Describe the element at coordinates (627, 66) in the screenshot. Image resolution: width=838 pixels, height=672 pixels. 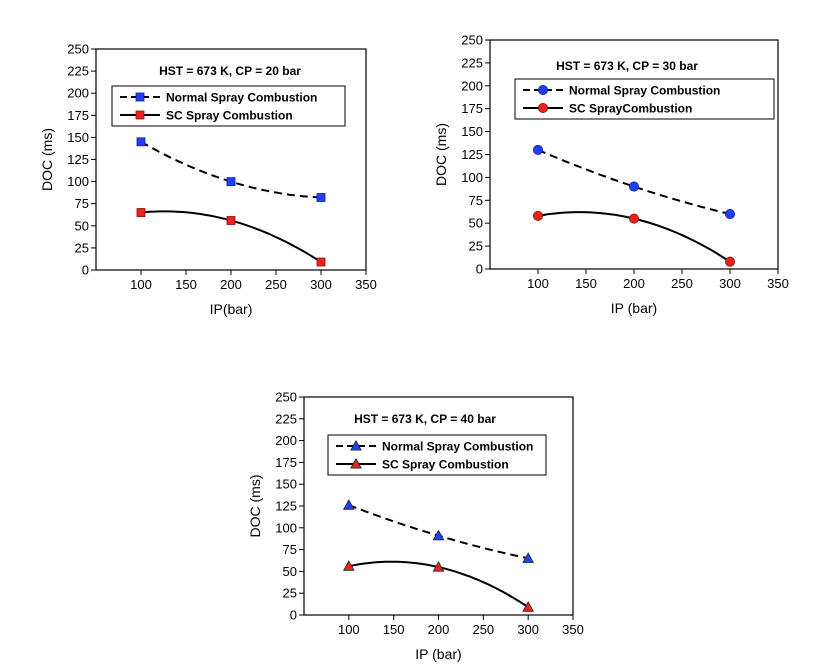
I see `chart-title: HST = 673 K, CP = 30 bar` at that location.